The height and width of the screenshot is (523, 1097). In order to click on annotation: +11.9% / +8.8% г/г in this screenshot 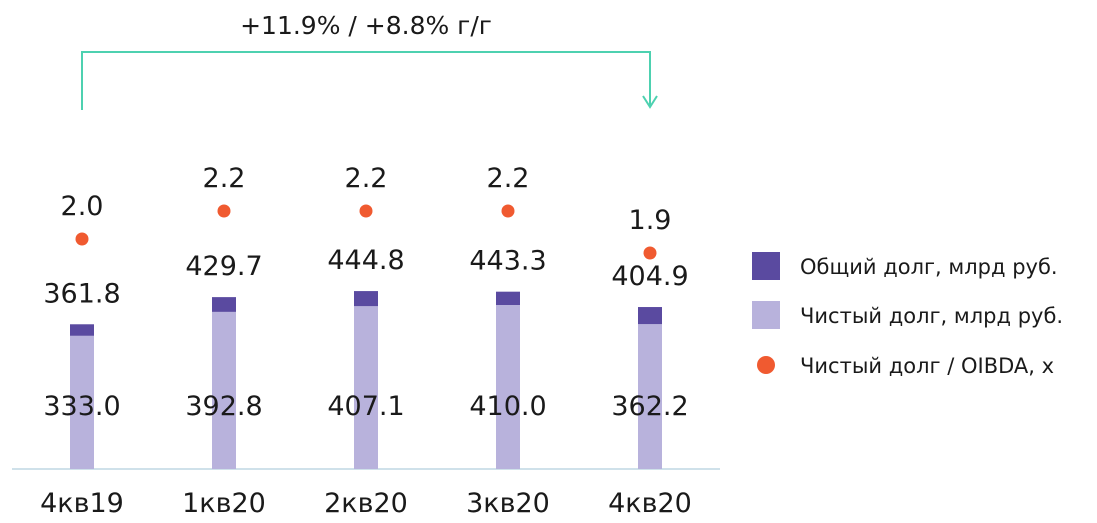, I will do `click(369, 60)`.